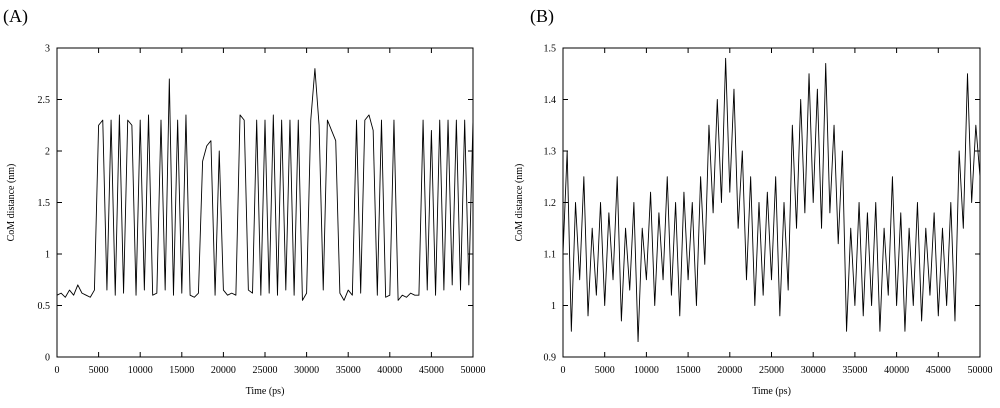 This screenshot has width=1000, height=408. Describe the element at coordinates (47, 152) in the screenshot. I see `y-tick-label: 2` at that location.